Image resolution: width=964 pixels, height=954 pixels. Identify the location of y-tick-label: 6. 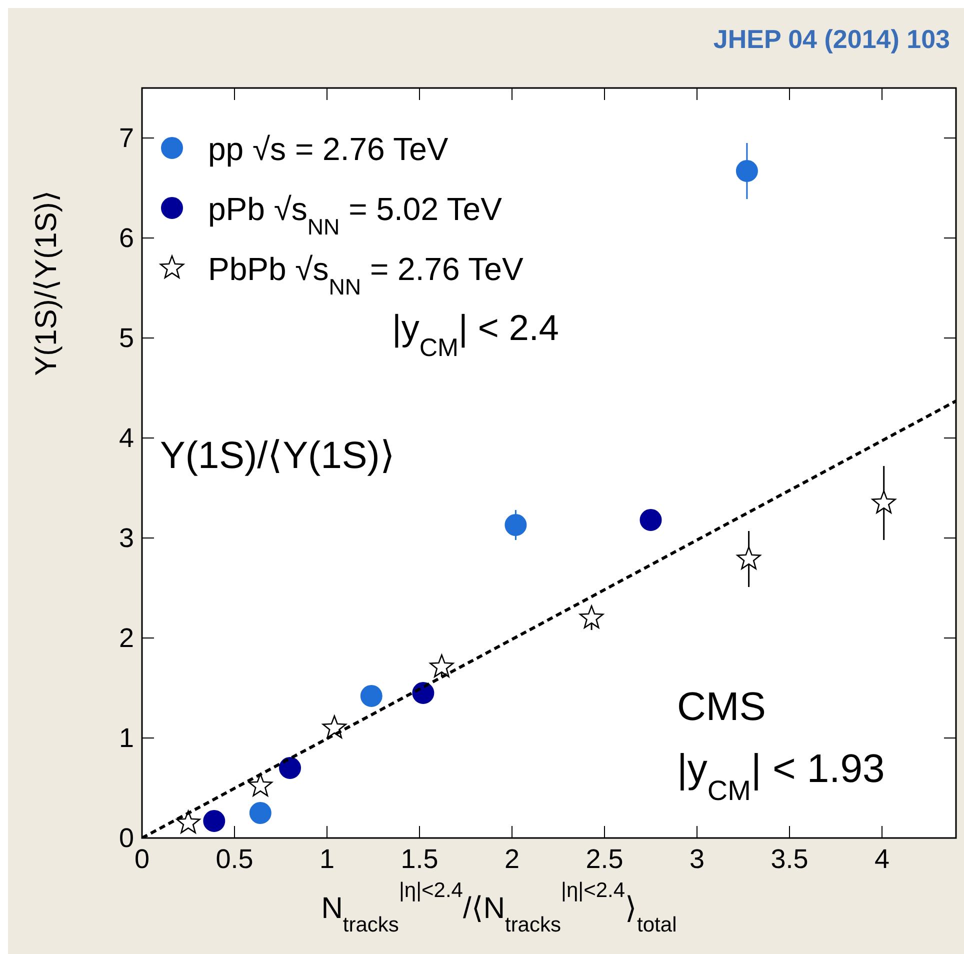
(126, 238).